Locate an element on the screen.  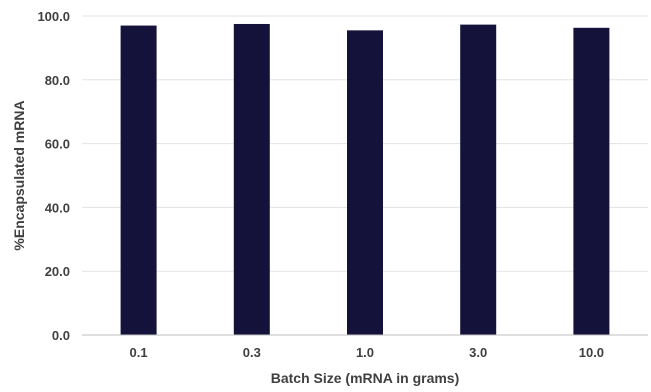
x-tick-label: 3.0 is located at coordinates (478, 352).